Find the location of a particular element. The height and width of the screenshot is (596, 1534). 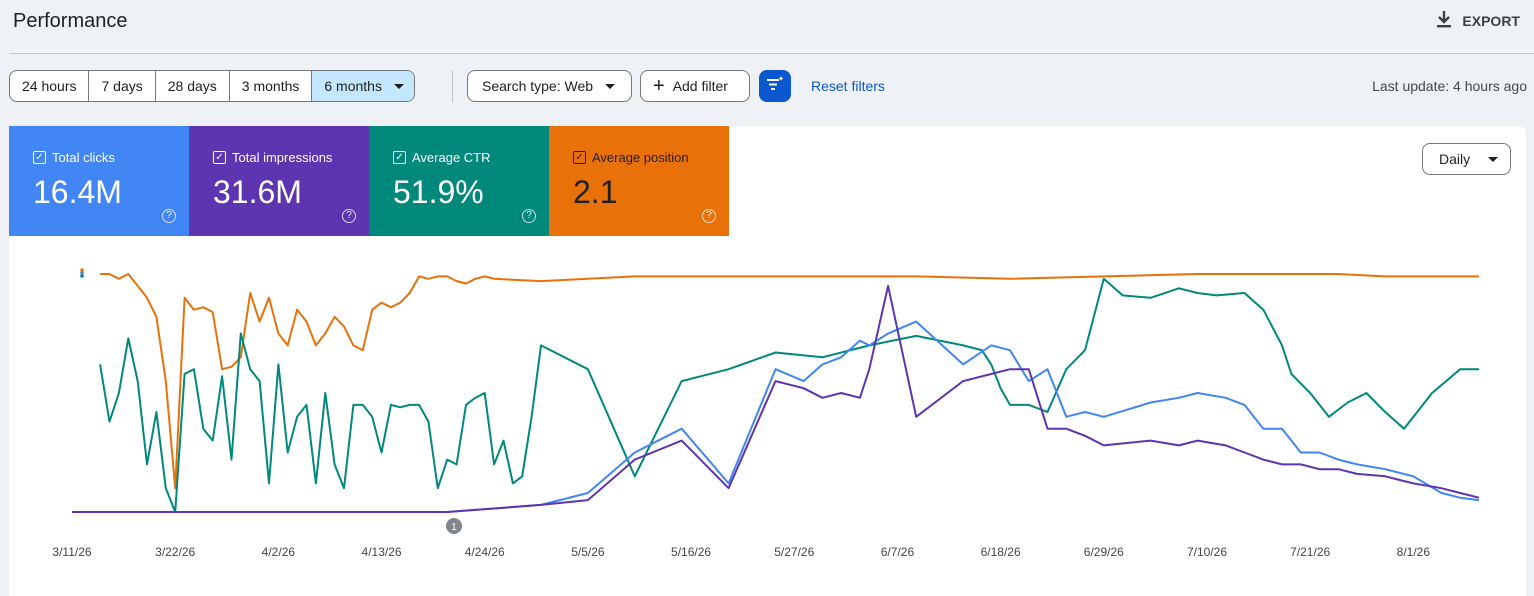

export-button: EXPORT is located at coordinates (1478, 20).